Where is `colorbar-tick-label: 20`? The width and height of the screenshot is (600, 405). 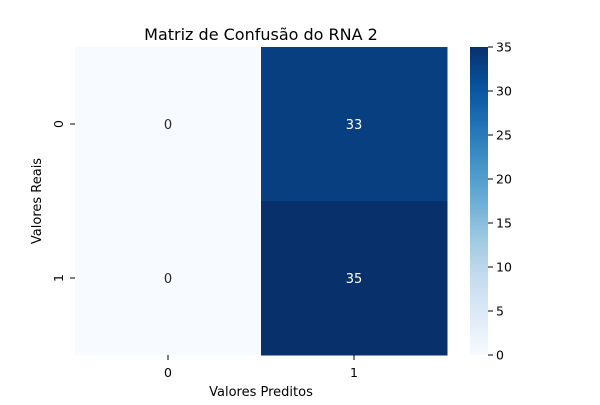
colorbar-tick-label: 20 is located at coordinates (504, 179).